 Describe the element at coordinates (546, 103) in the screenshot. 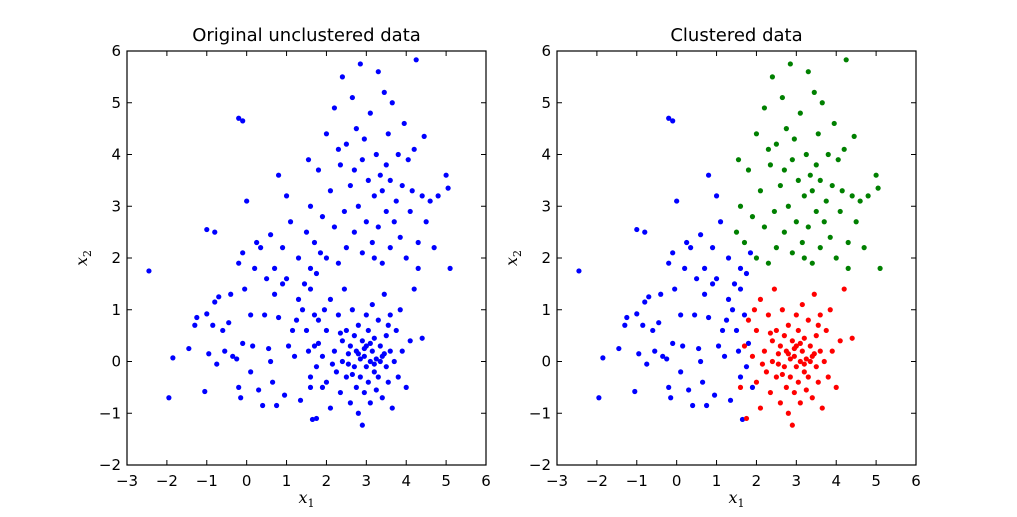

I see `y-tick-label: 5` at that location.